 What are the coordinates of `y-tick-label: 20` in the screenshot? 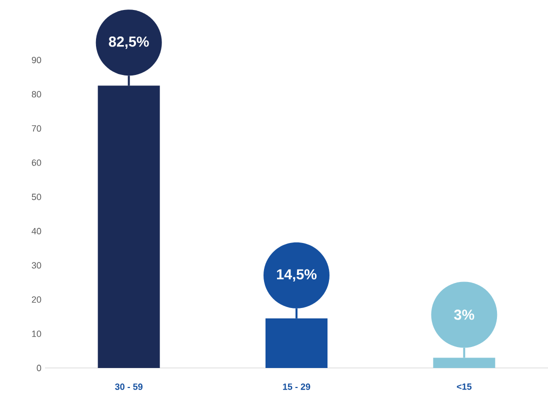 It's located at (37, 299).